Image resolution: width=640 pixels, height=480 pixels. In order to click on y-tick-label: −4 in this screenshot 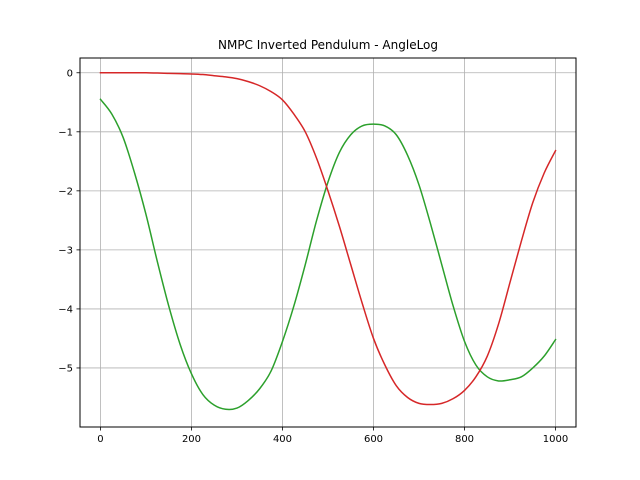, I will do `click(65, 309)`.